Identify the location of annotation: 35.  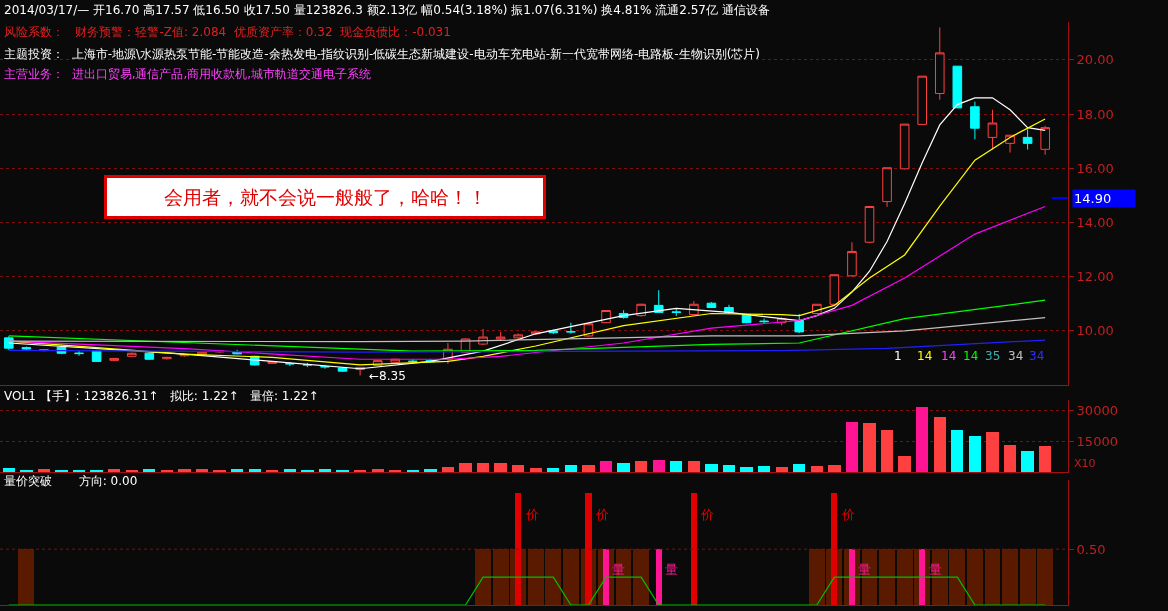
(993, 356).